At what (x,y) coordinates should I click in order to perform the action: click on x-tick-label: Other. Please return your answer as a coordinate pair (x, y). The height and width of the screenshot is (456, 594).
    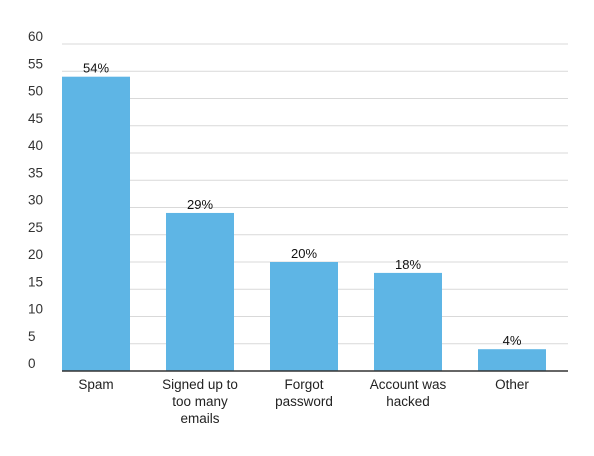
    Looking at the image, I should click on (512, 384).